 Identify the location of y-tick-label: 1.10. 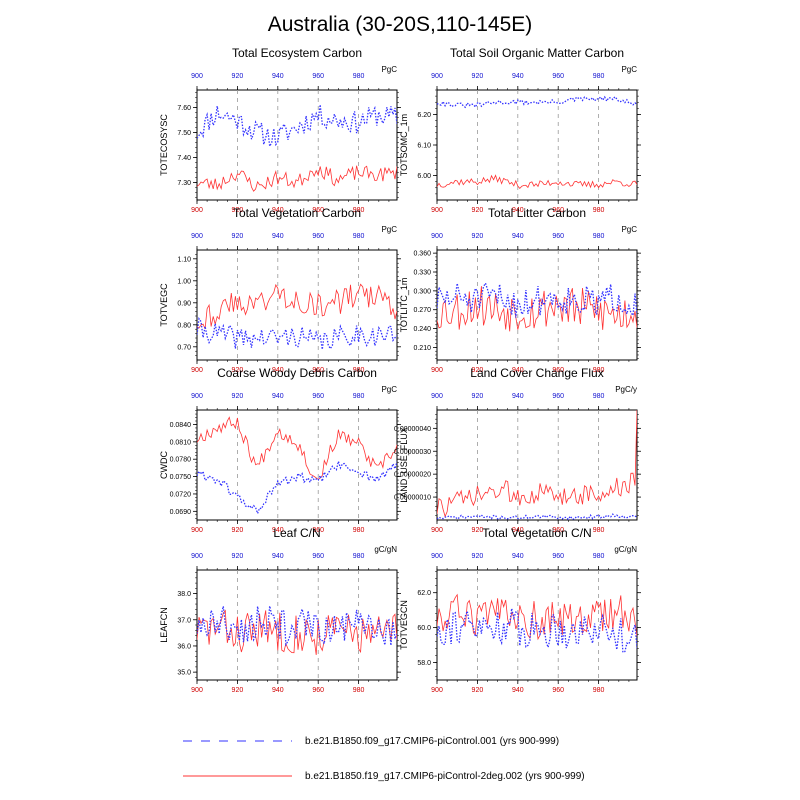
(184, 259).